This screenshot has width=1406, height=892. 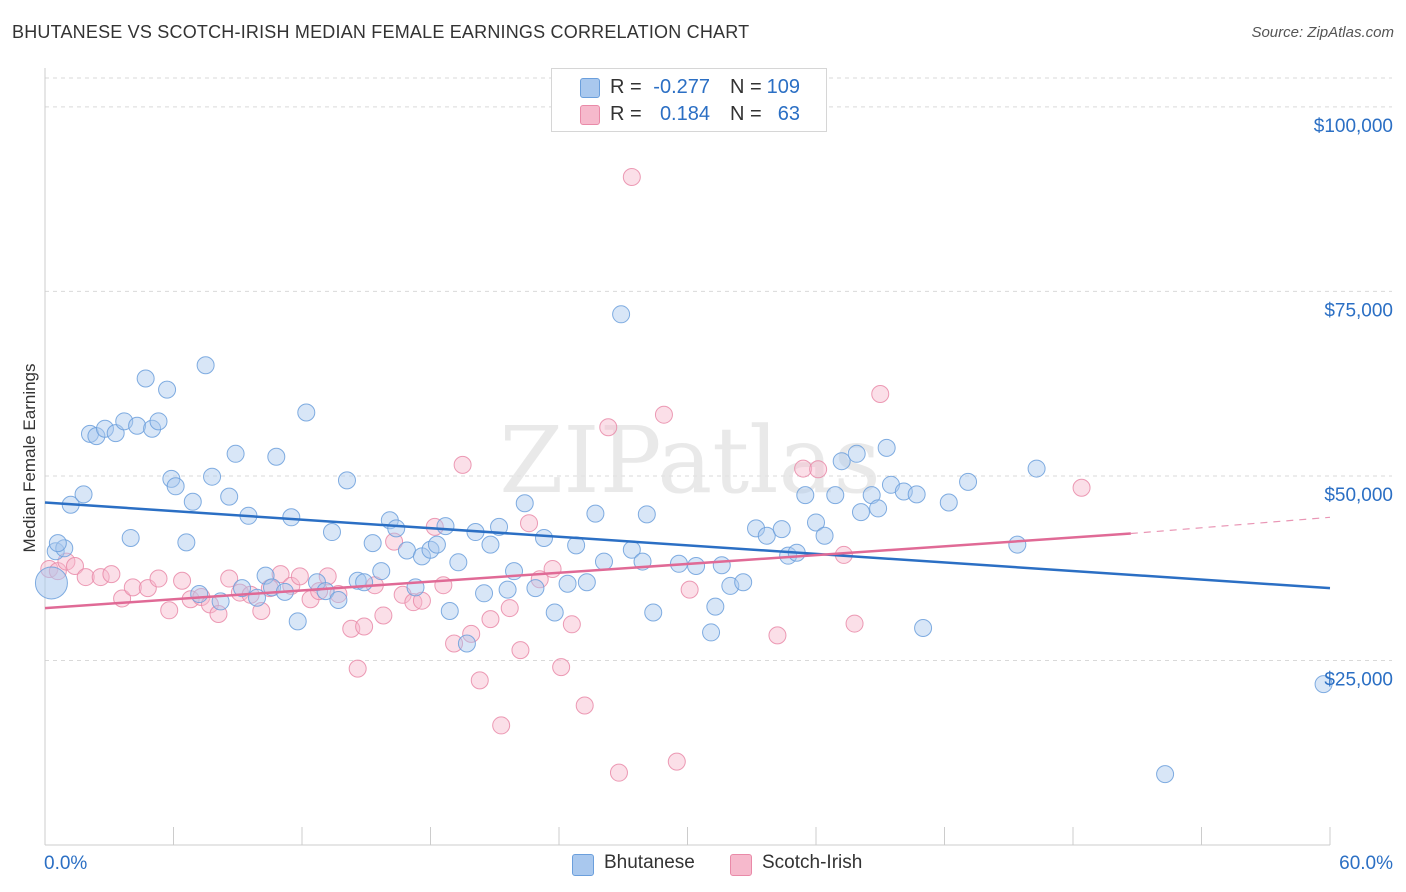 What do you see at coordinates (689, 460) in the screenshot?
I see `watermark: ZIPatlas` at bounding box center [689, 460].